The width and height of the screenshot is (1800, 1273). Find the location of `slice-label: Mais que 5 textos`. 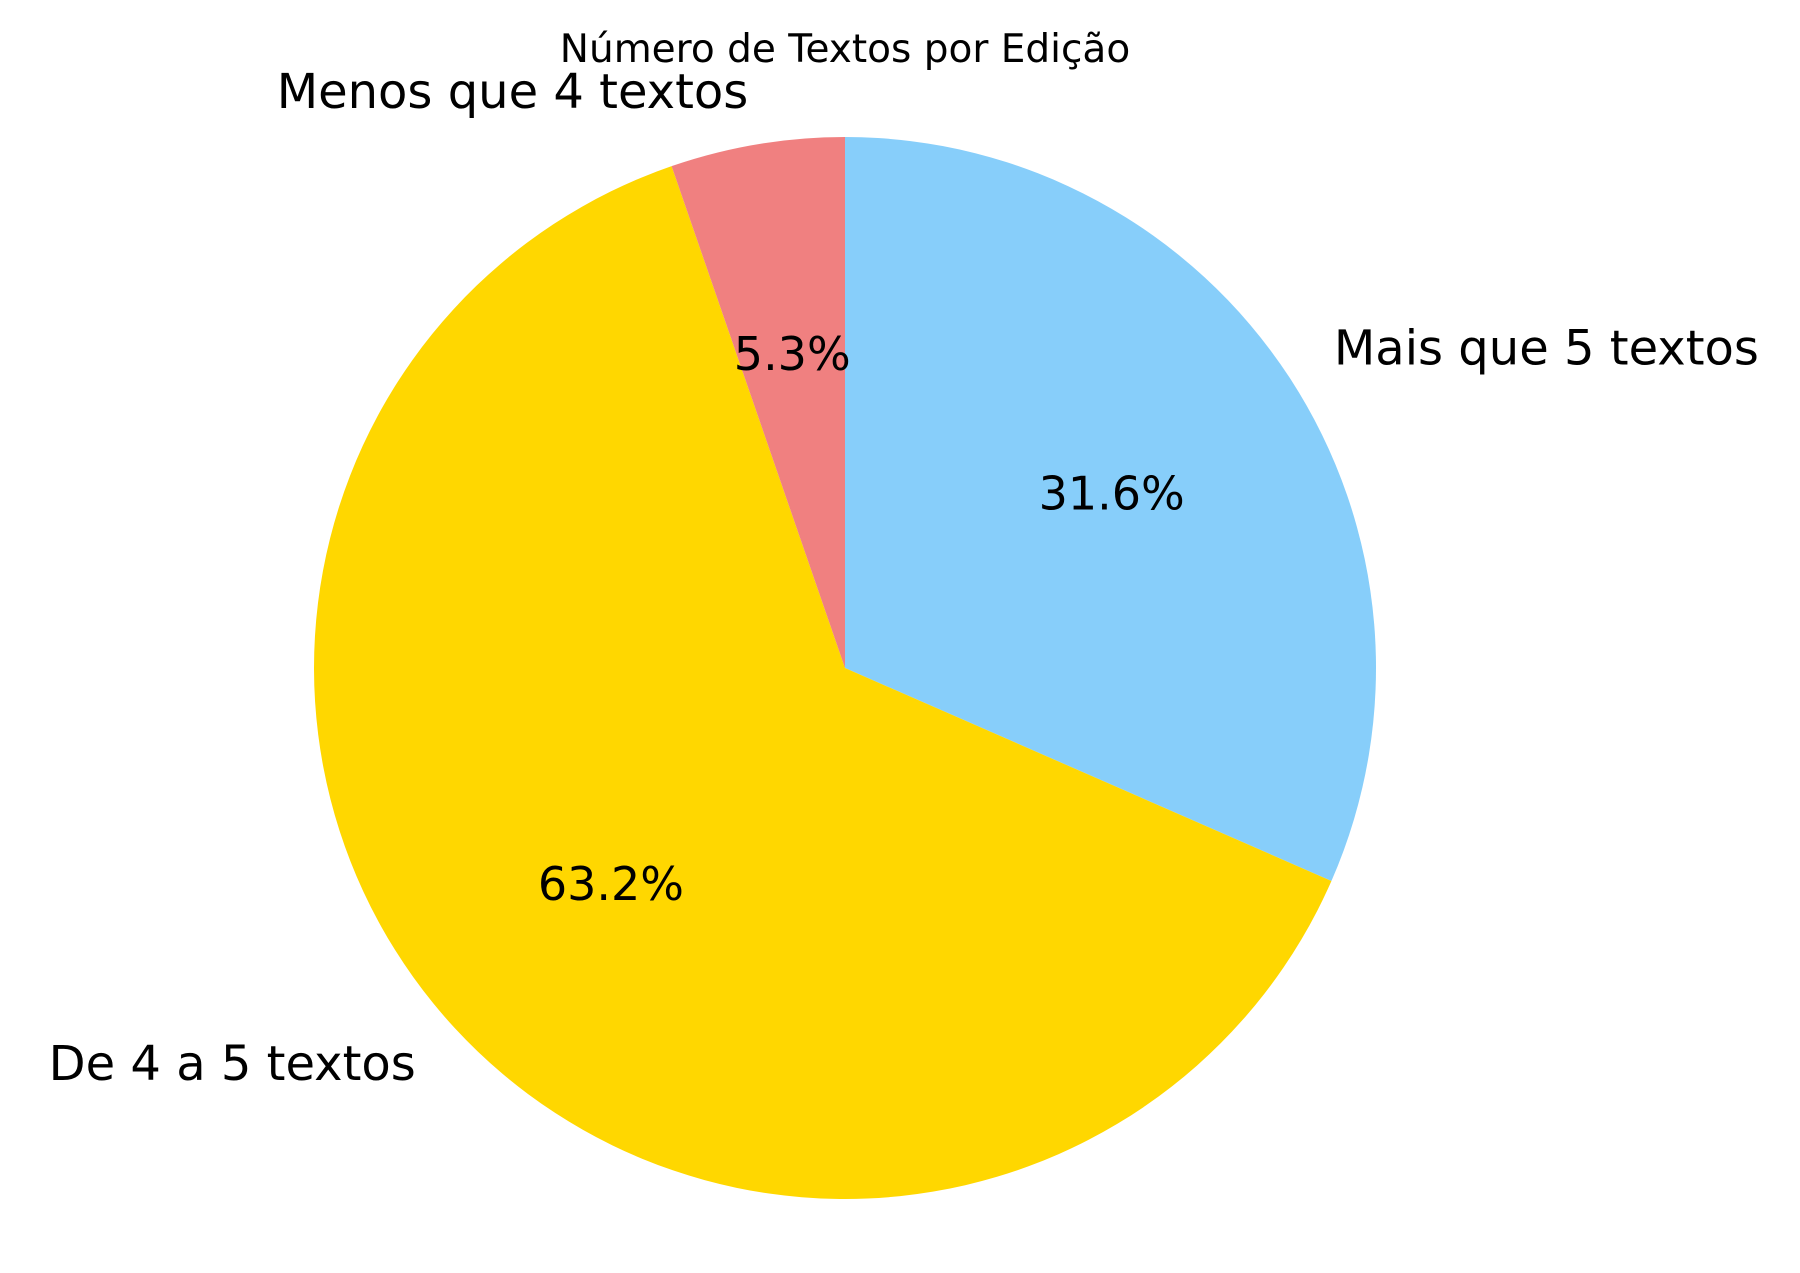

slice-label: Mais que 5 textos is located at coordinates (1546, 348).